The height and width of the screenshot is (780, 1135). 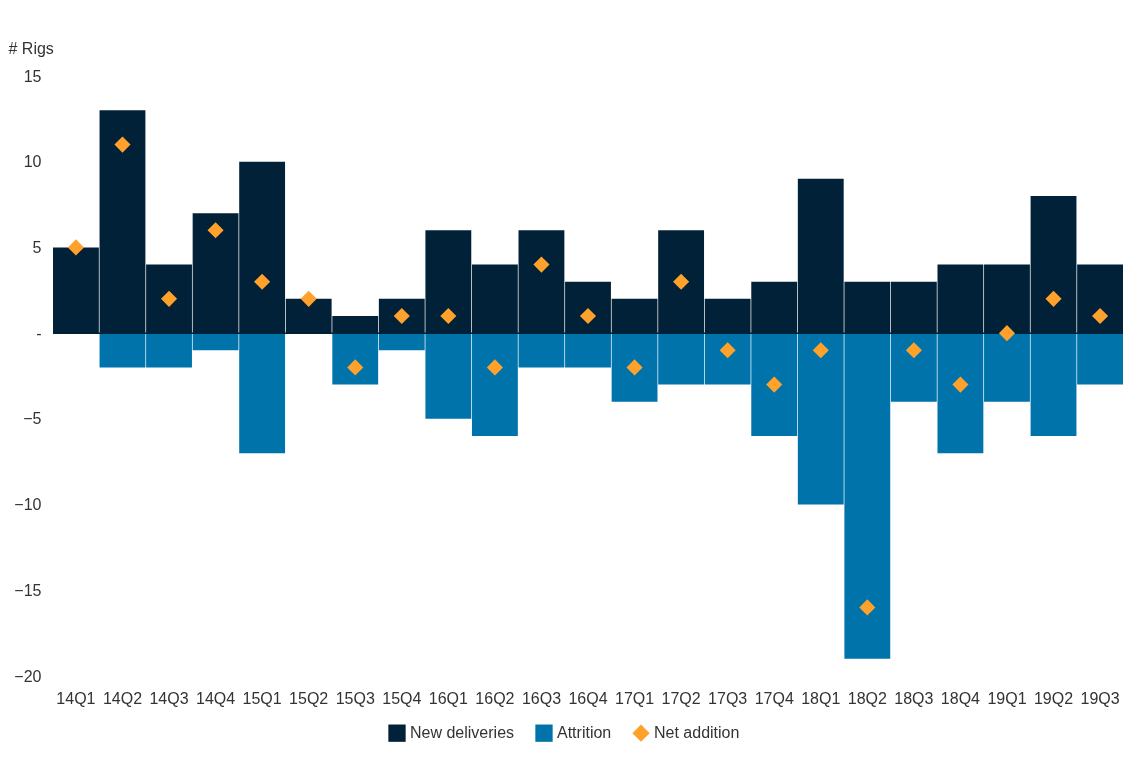 I want to click on x-tick-label: 17Q4, so click(x=774, y=698).